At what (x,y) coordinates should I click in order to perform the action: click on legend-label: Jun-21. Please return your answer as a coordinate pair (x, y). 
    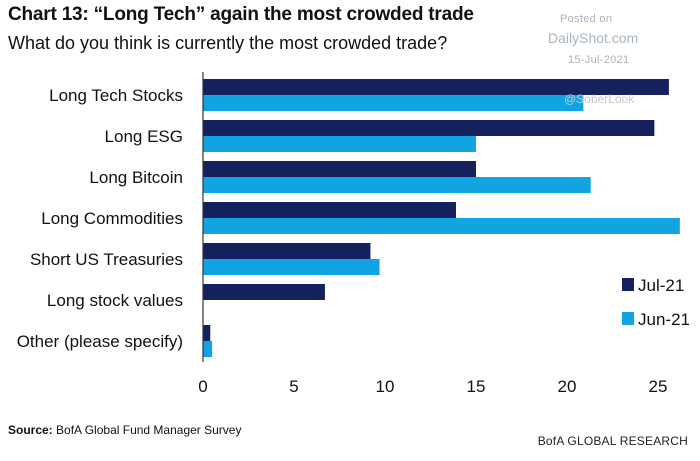
    Looking at the image, I should click on (664, 319).